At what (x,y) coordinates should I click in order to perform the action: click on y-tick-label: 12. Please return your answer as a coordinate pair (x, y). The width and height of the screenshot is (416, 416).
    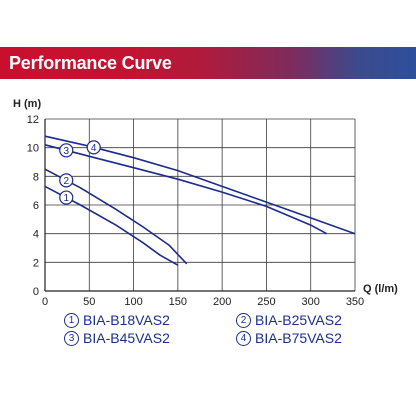
    Looking at the image, I should click on (33, 120).